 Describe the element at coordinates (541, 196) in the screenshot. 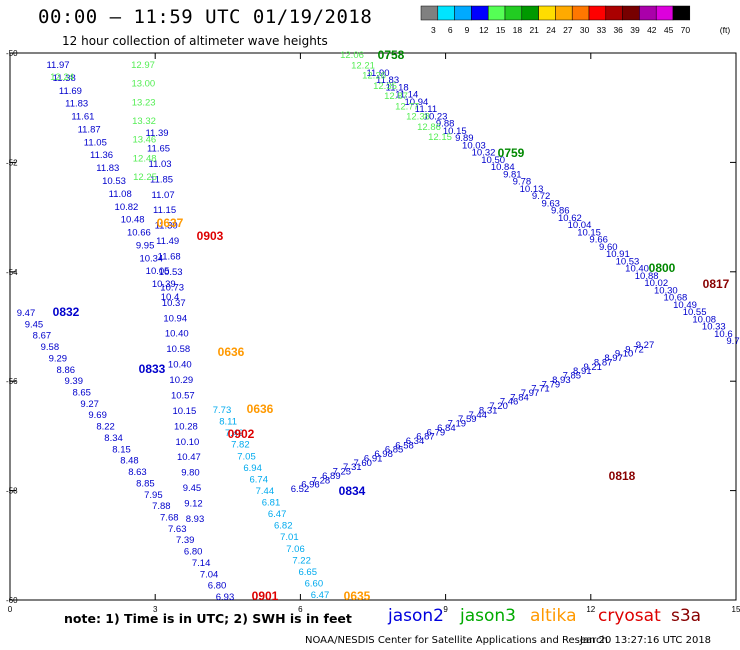

I see `swh-value: 9.72` at that location.